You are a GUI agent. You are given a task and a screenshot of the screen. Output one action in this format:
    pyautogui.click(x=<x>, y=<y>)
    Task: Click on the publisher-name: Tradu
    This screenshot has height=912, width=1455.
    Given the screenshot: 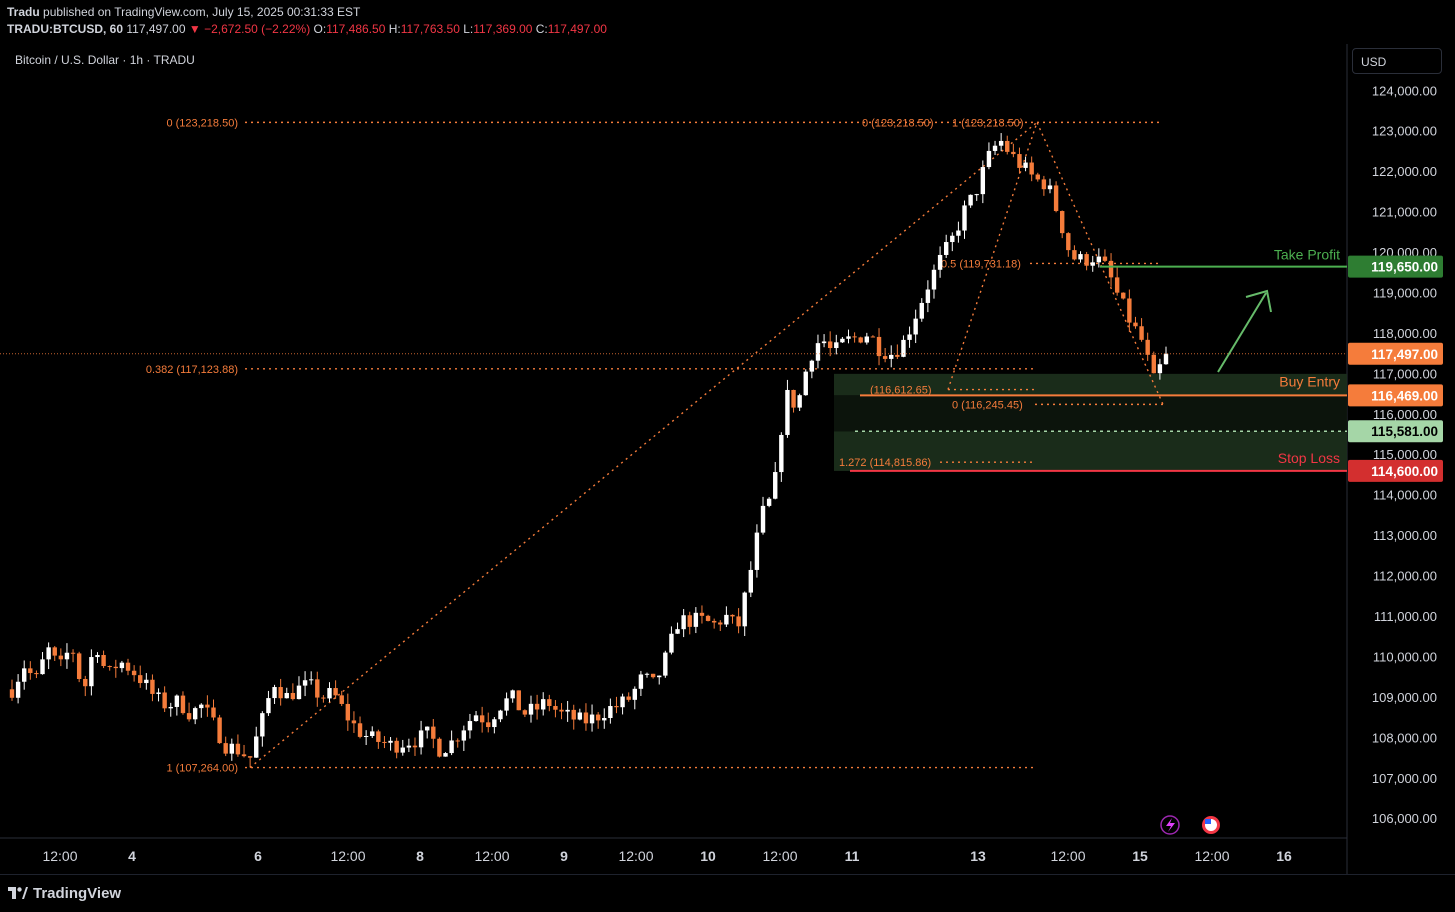 What is the action you would take?
    pyautogui.click(x=23, y=12)
    